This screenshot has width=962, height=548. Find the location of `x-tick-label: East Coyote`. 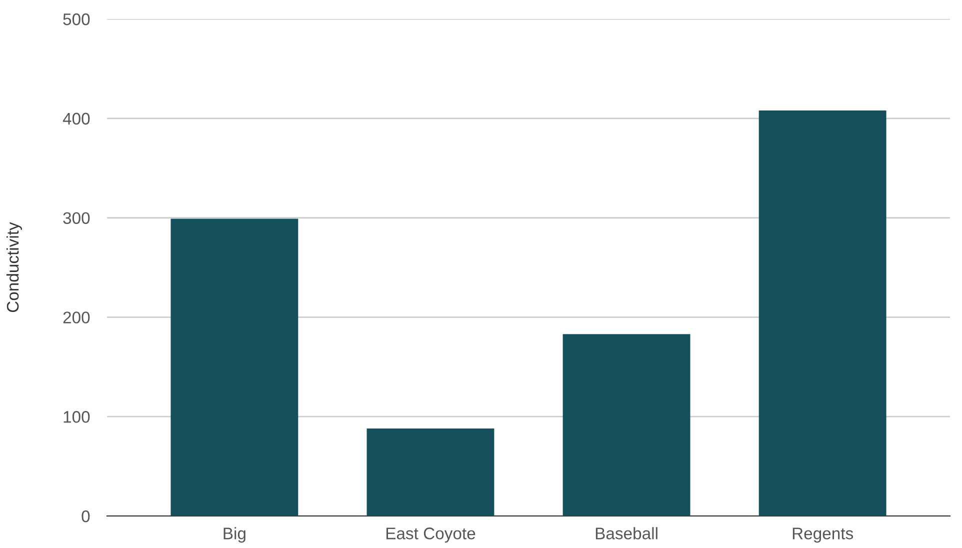

x-tick-label: East Coyote is located at coordinates (431, 535).